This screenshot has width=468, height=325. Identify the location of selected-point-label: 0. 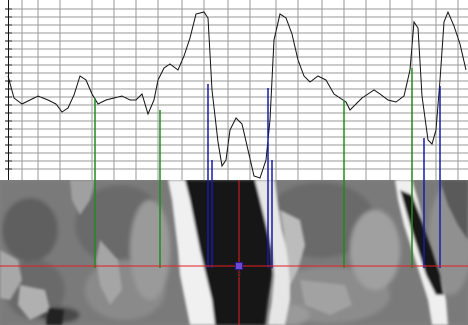
(239, 275).